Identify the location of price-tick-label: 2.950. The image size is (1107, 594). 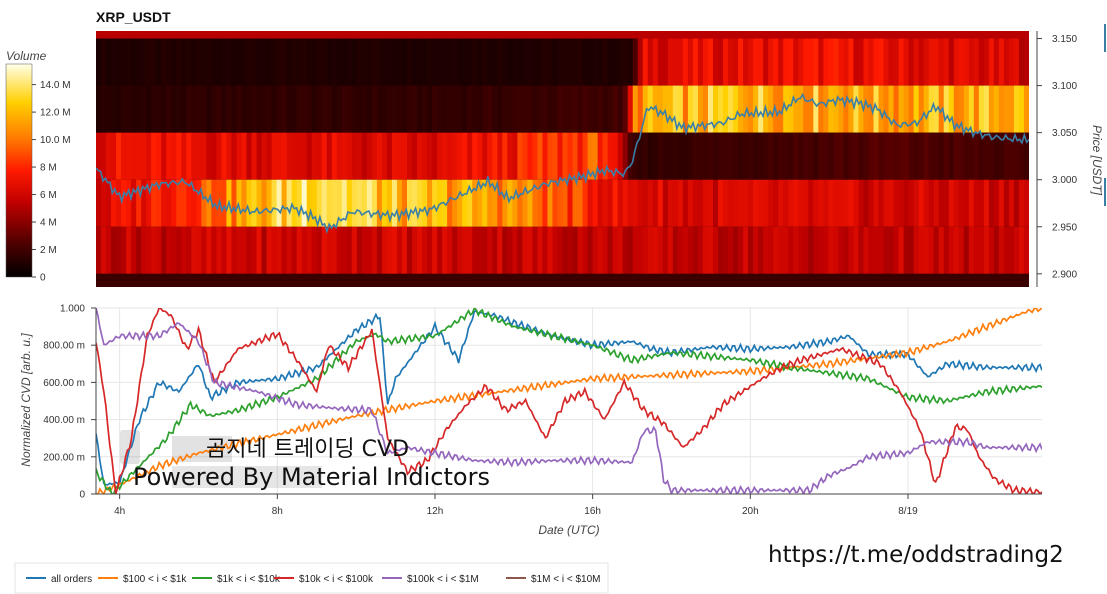
(1064, 227).